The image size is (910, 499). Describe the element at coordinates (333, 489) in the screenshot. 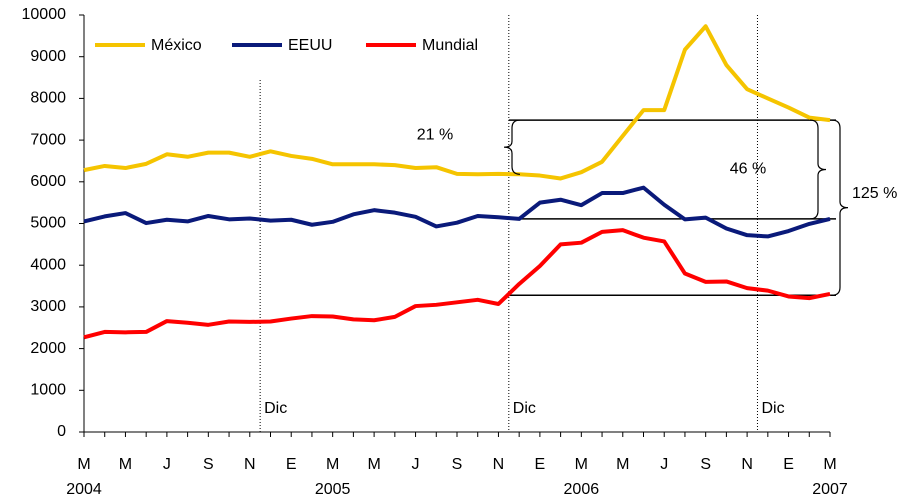

I see `year-label: 2005` at that location.